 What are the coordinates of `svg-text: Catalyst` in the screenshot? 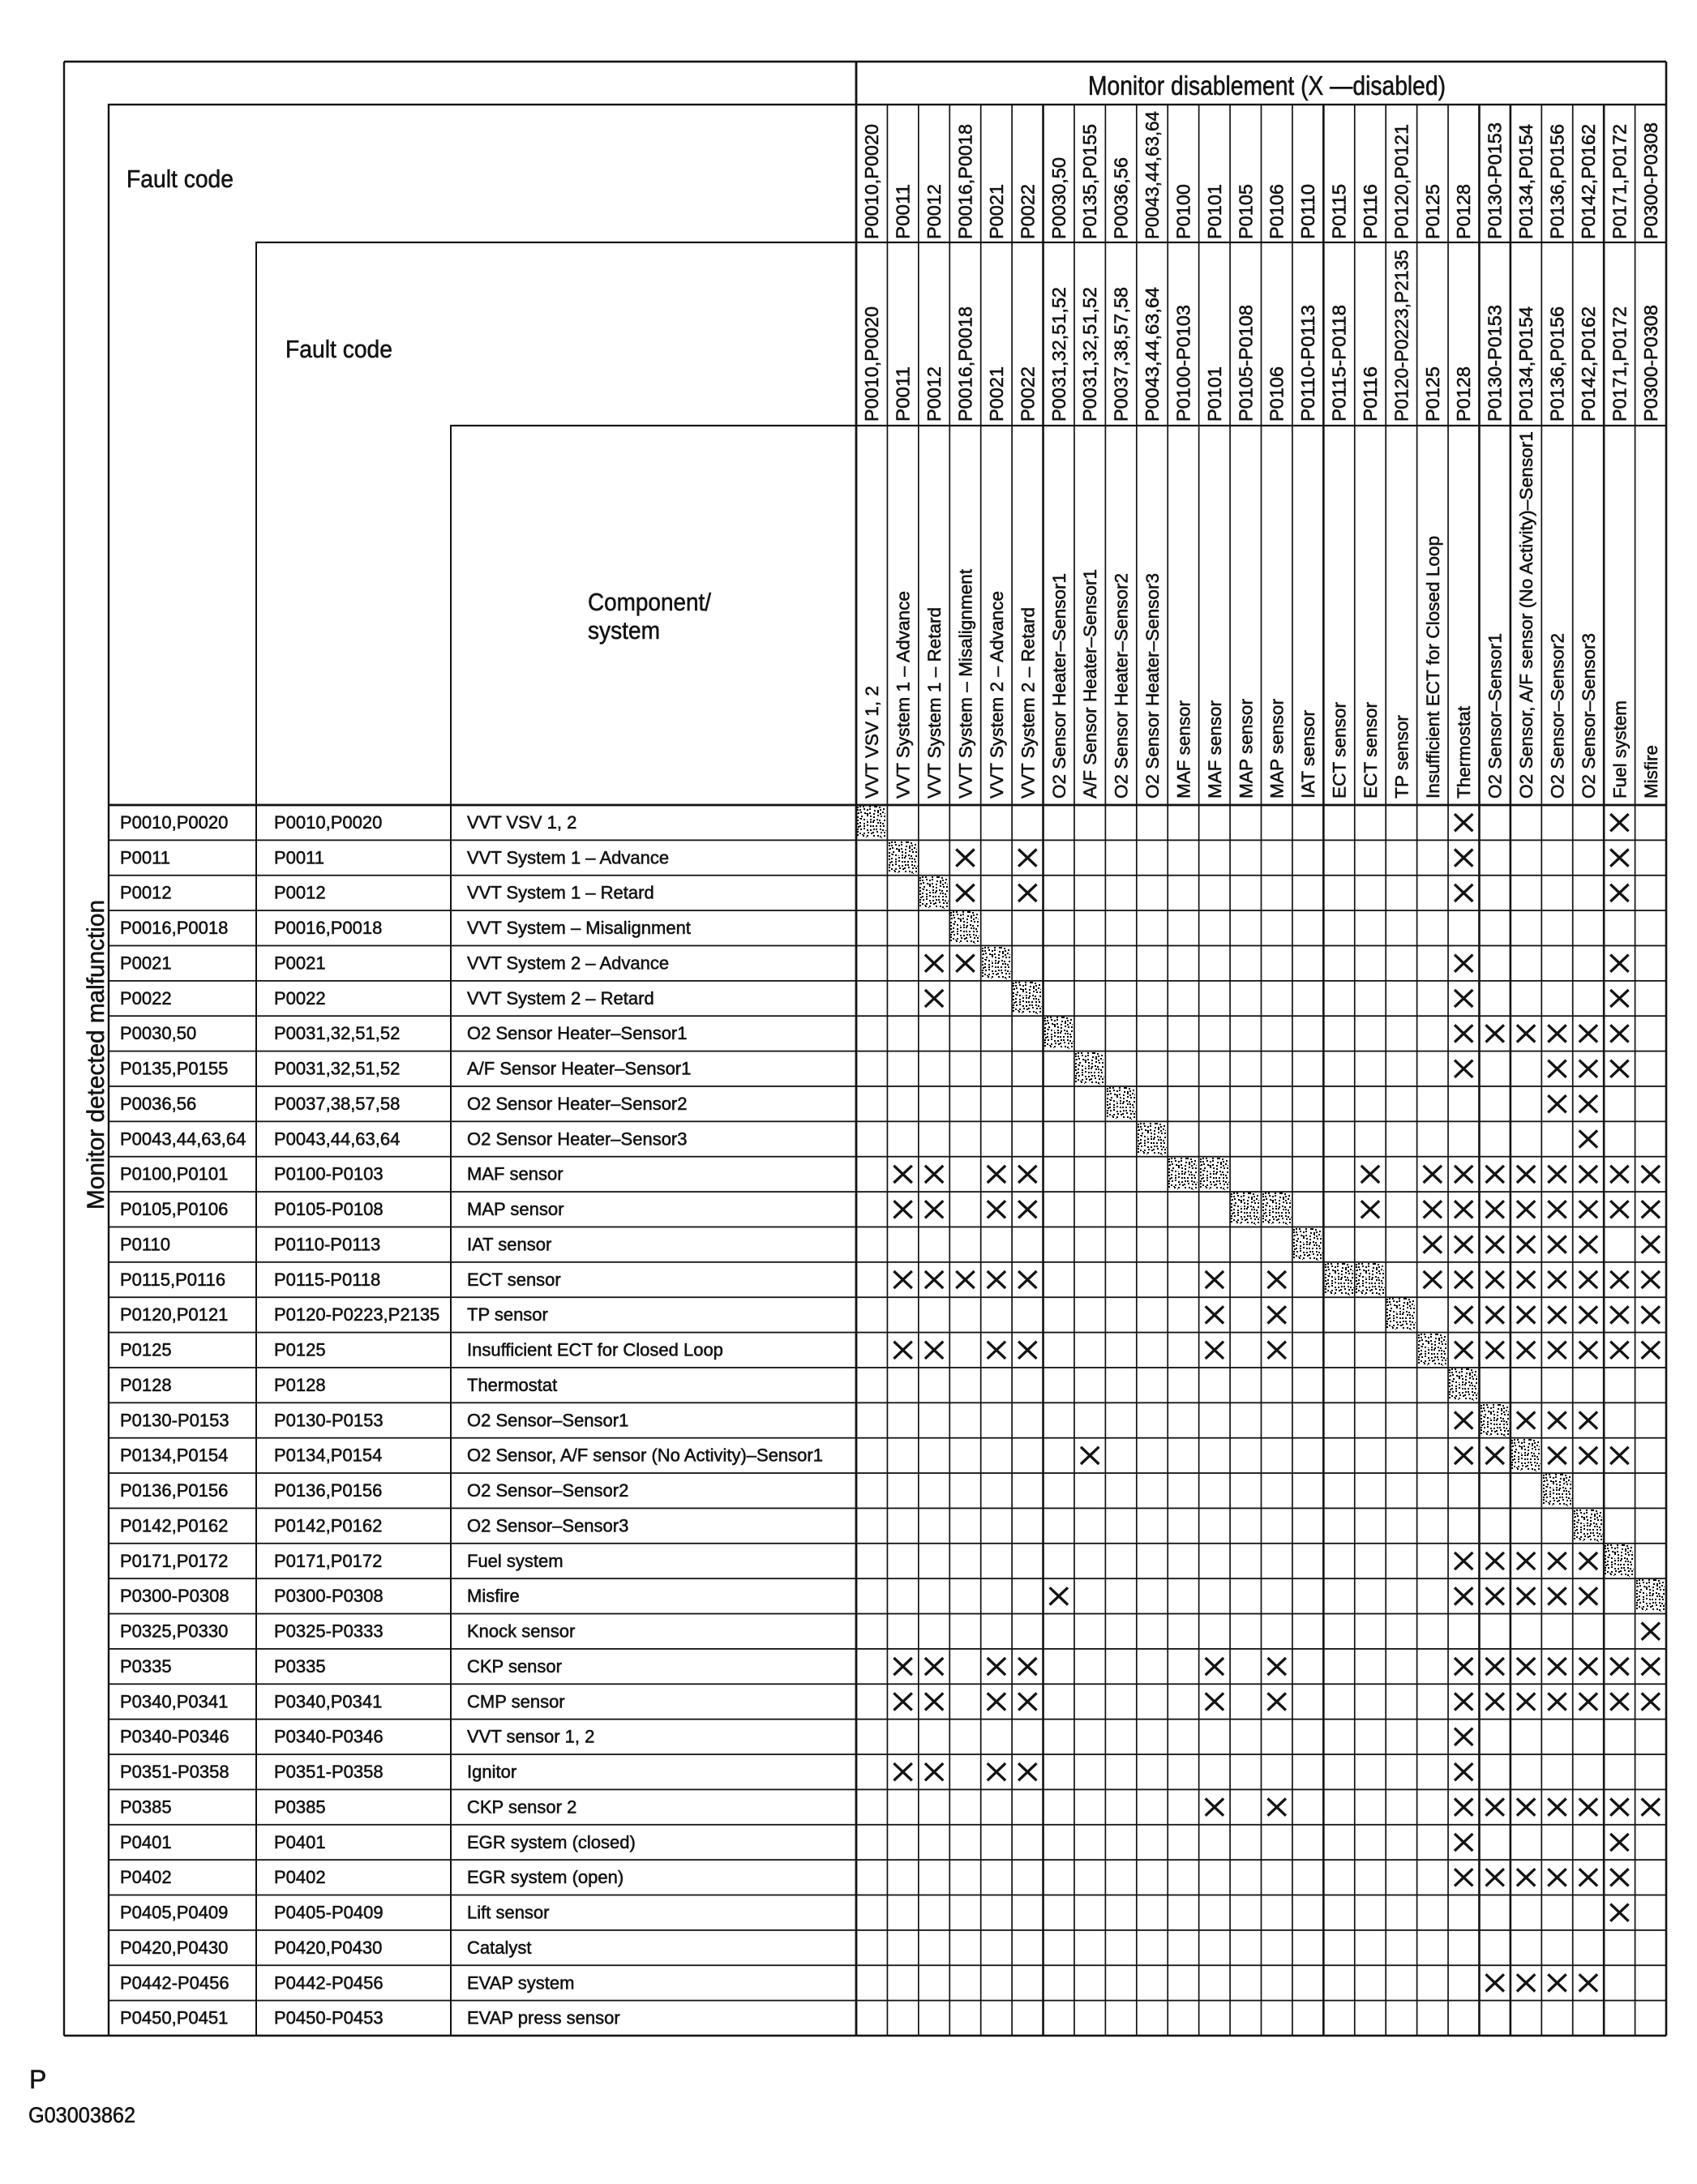 It's located at (499, 1948).